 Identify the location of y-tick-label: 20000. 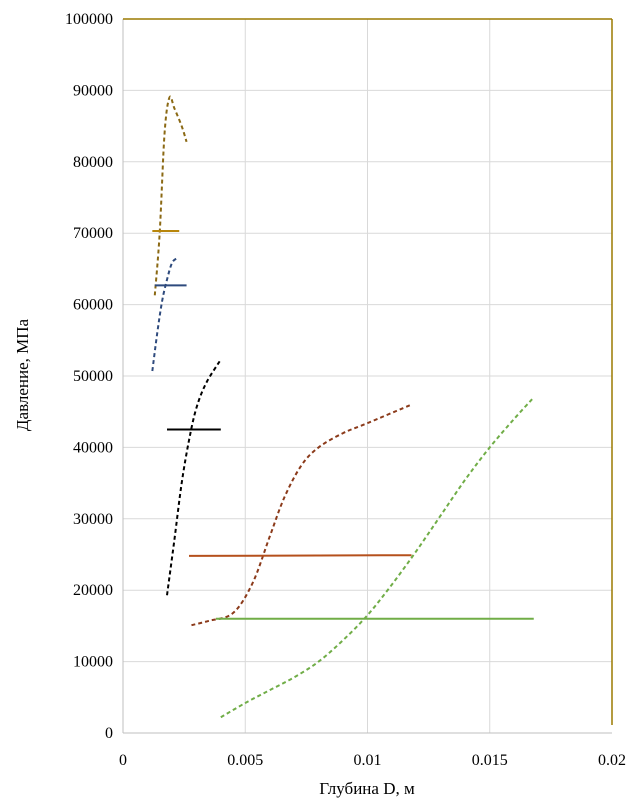
(93, 590).